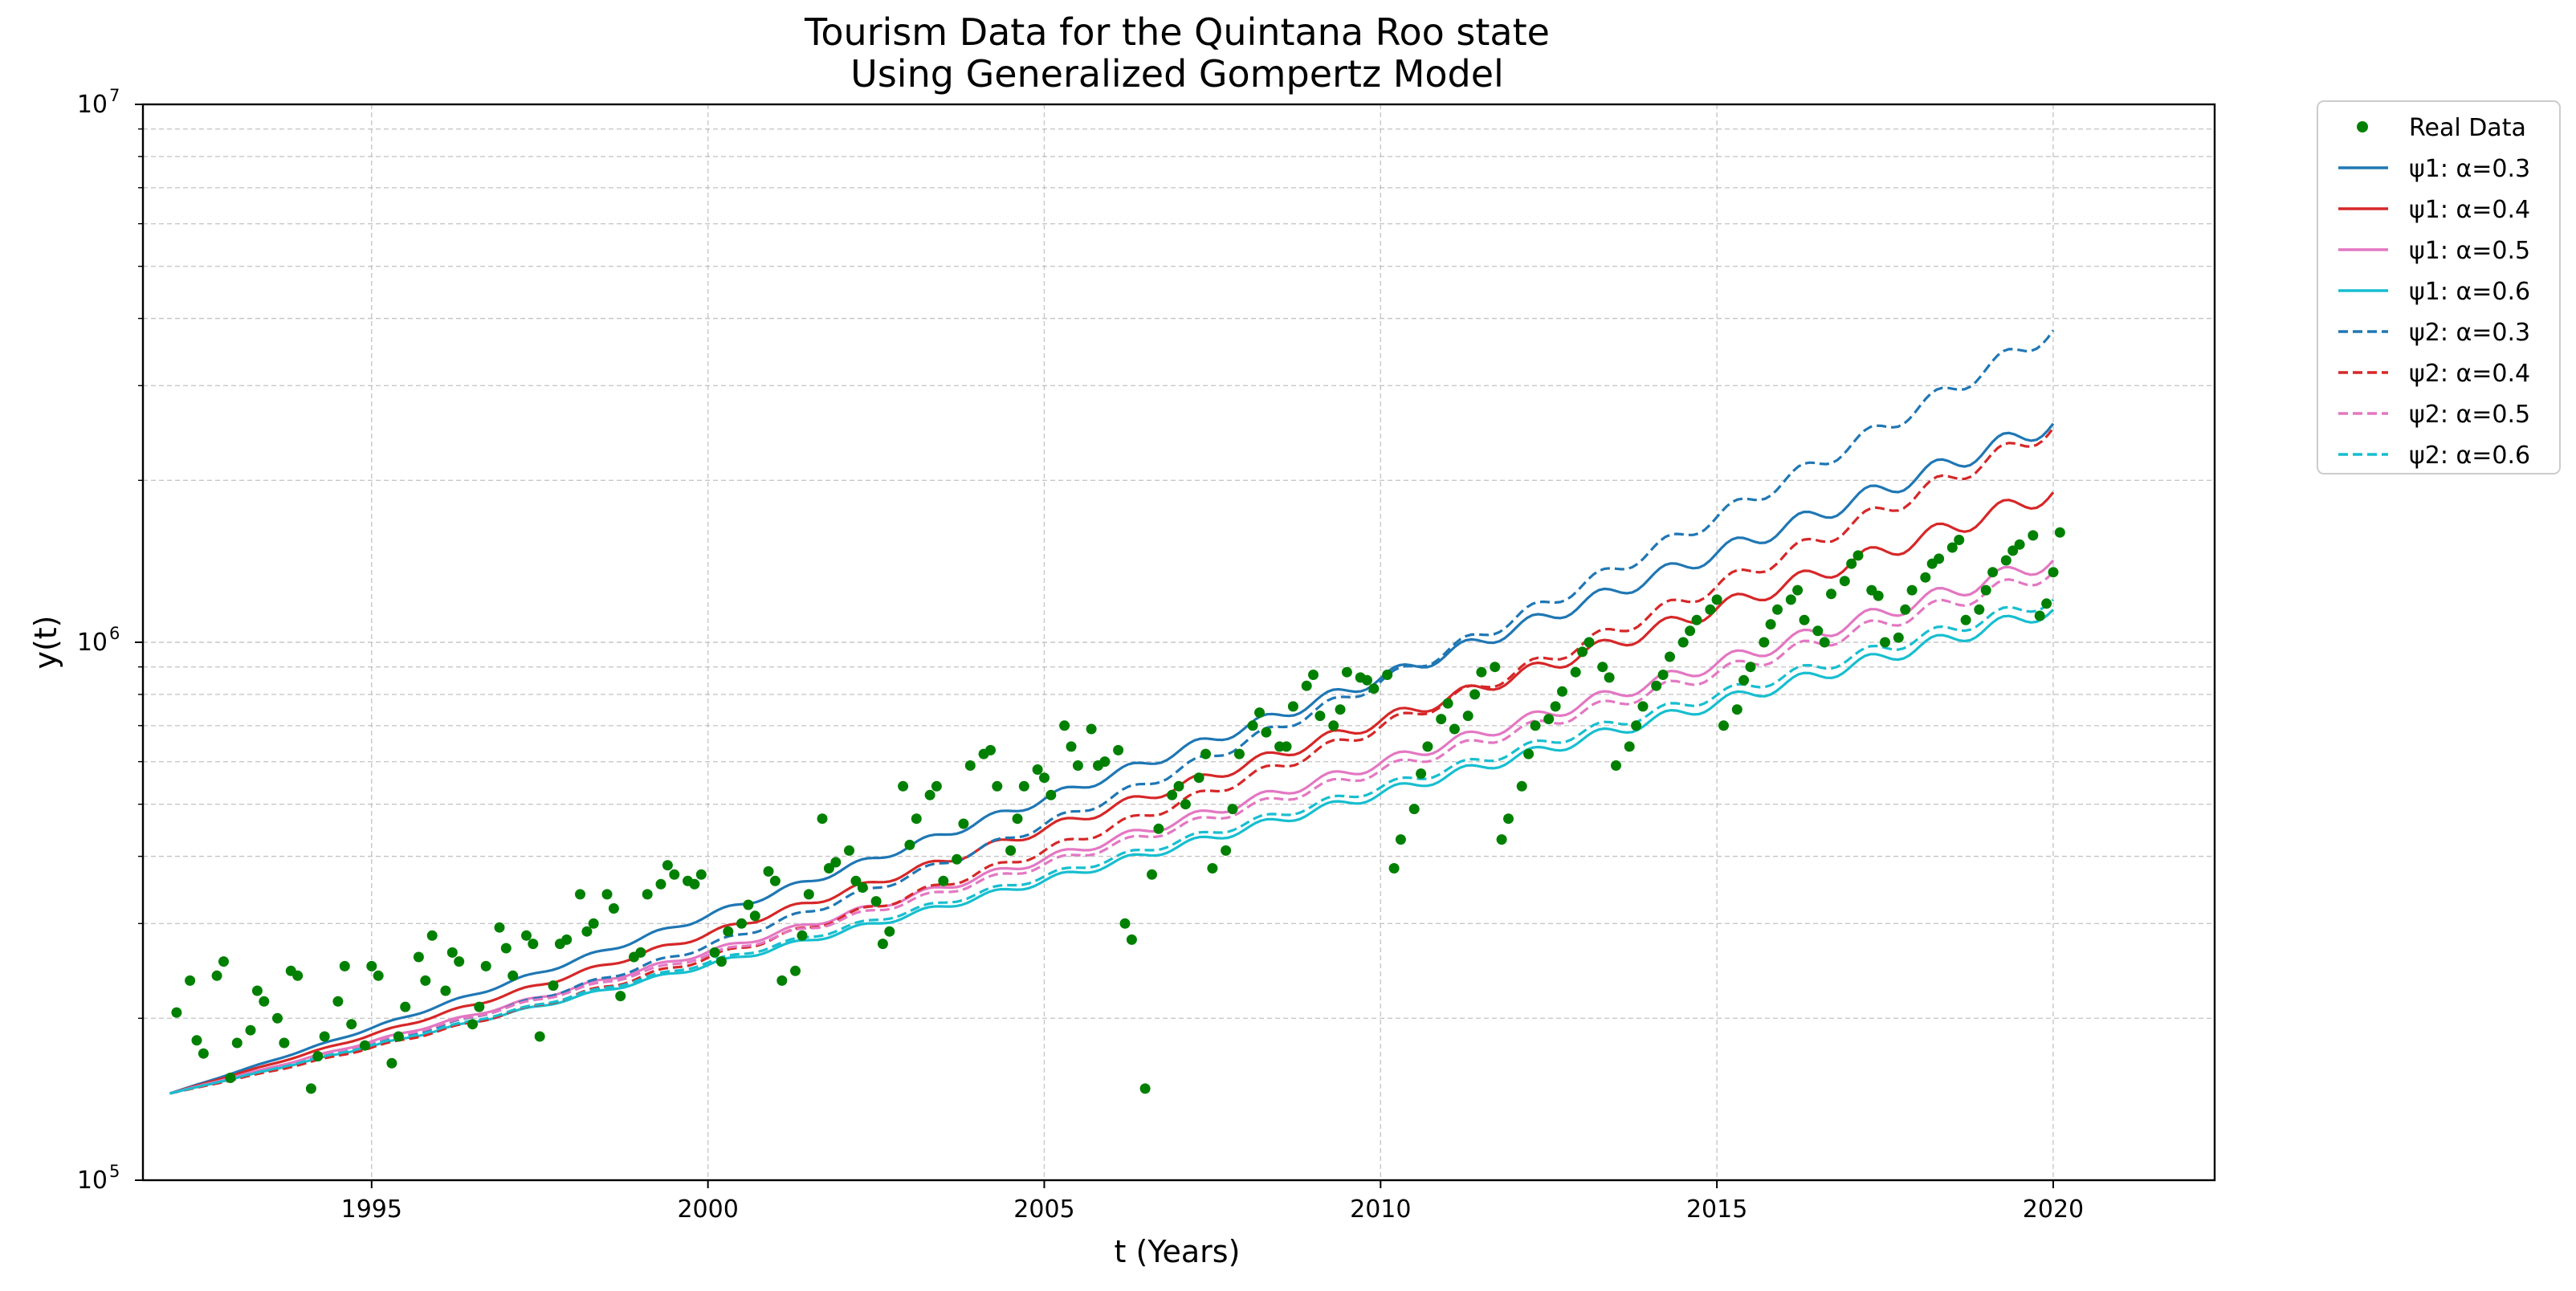  I want to click on legend-label-4: ψ1: α=0.6, so click(2469, 292).